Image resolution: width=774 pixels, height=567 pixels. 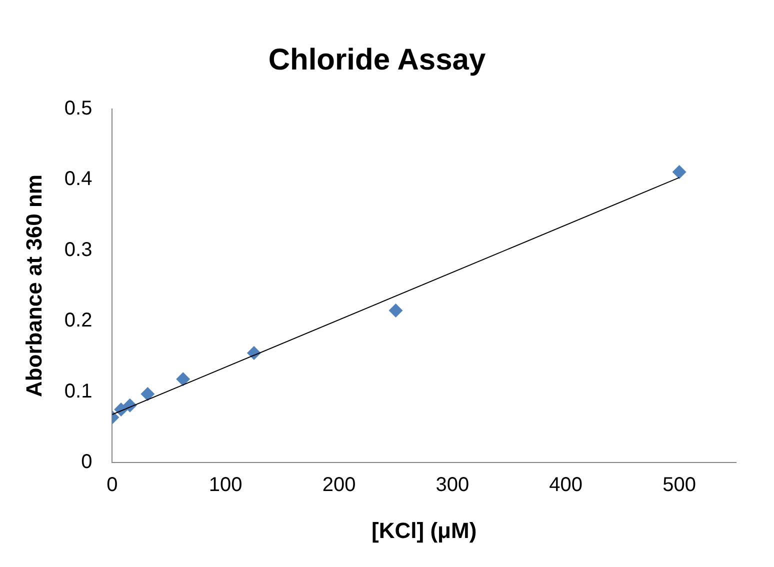 What do you see at coordinates (78, 249) in the screenshot?
I see `y-tick-label: 0.3` at bounding box center [78, 249].